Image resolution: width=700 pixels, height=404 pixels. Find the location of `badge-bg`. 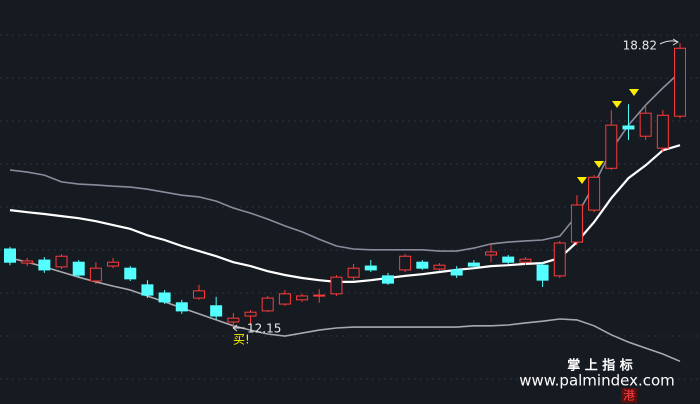

badge-bg is located at coordinates (629, 395).